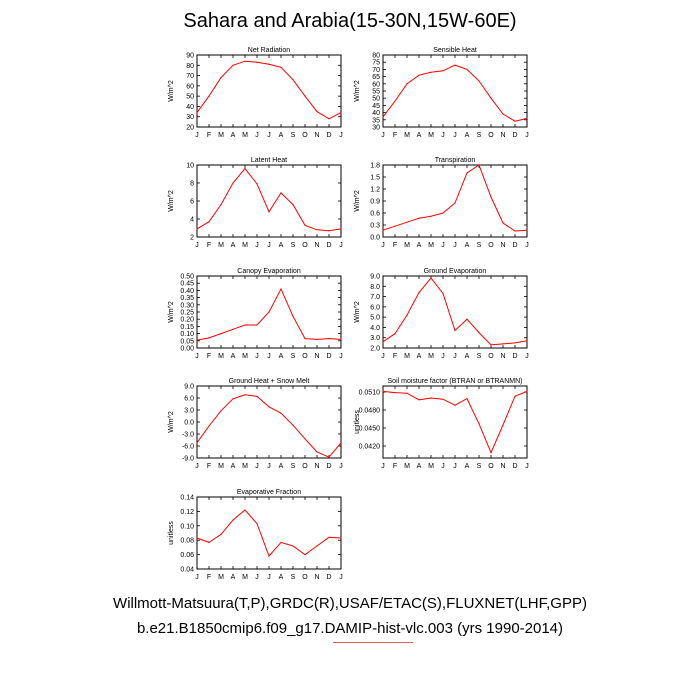 The image size is (700, 700). I want to click on y-tick-label: 0.00, so click(187, 349).